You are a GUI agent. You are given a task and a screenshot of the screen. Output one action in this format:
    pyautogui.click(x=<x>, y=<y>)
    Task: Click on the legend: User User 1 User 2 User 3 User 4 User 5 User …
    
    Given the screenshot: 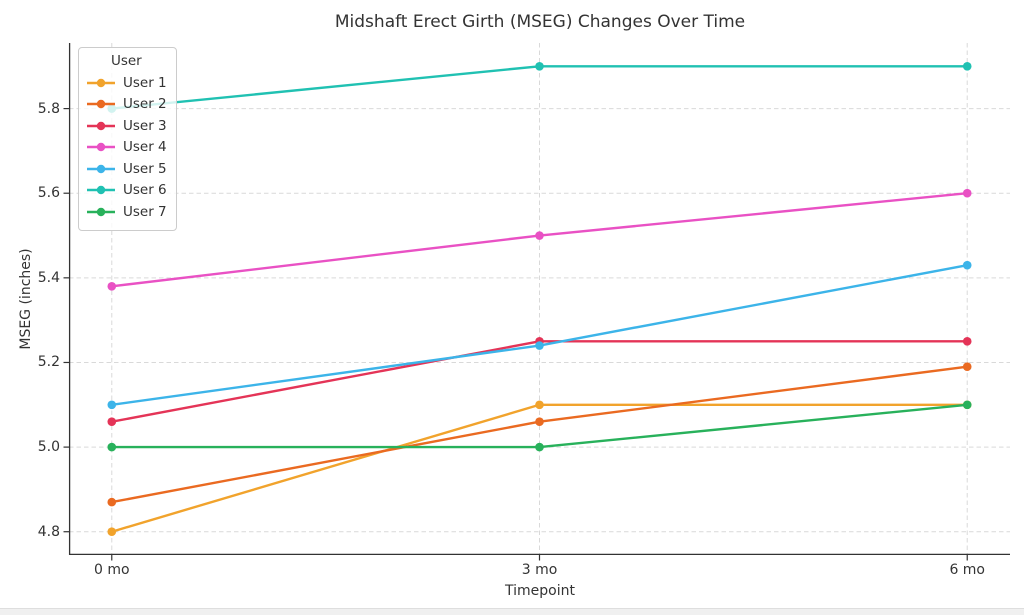 What is the action you would take?
    pyautogui.click(x=127, y=139)
    